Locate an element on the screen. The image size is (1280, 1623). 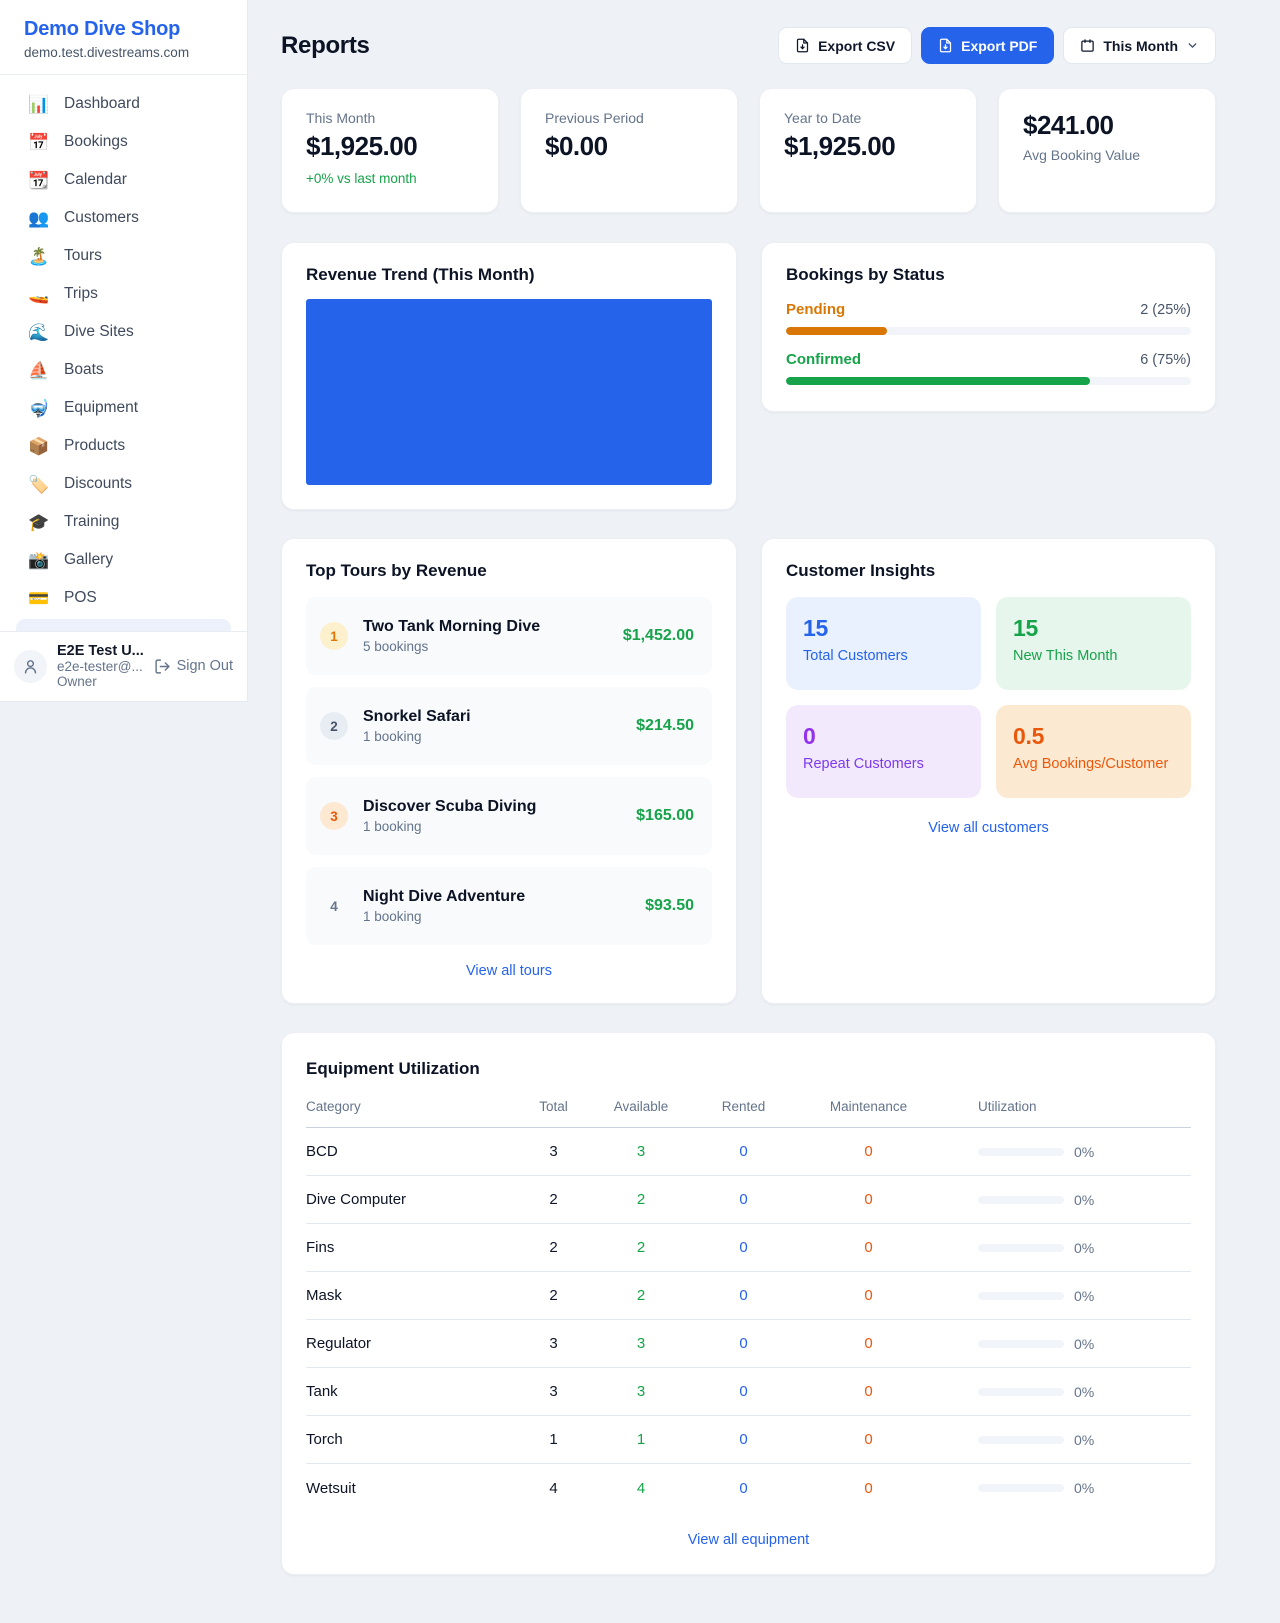
page-title: Reports is located at coordinates (325, 45).